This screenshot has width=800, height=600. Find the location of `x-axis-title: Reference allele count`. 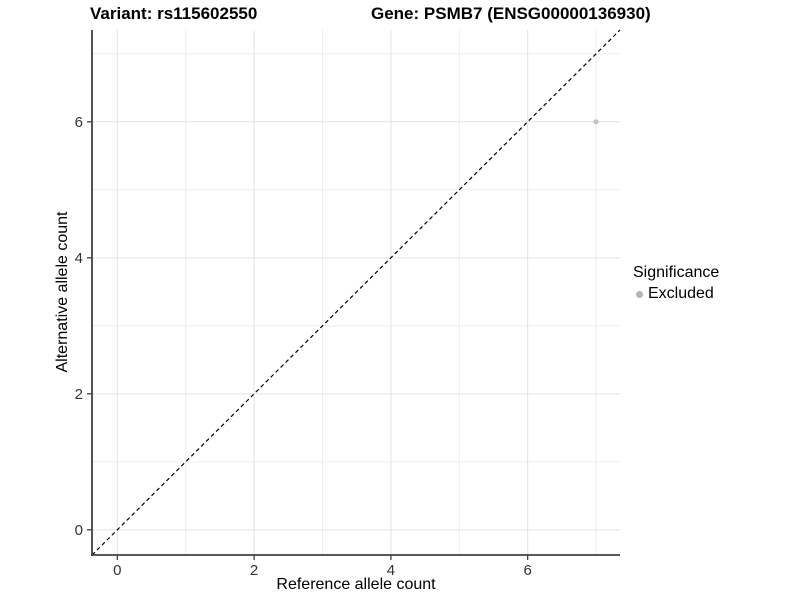

x-axis-title: Reference allele count is located at coordinates (356, 584).